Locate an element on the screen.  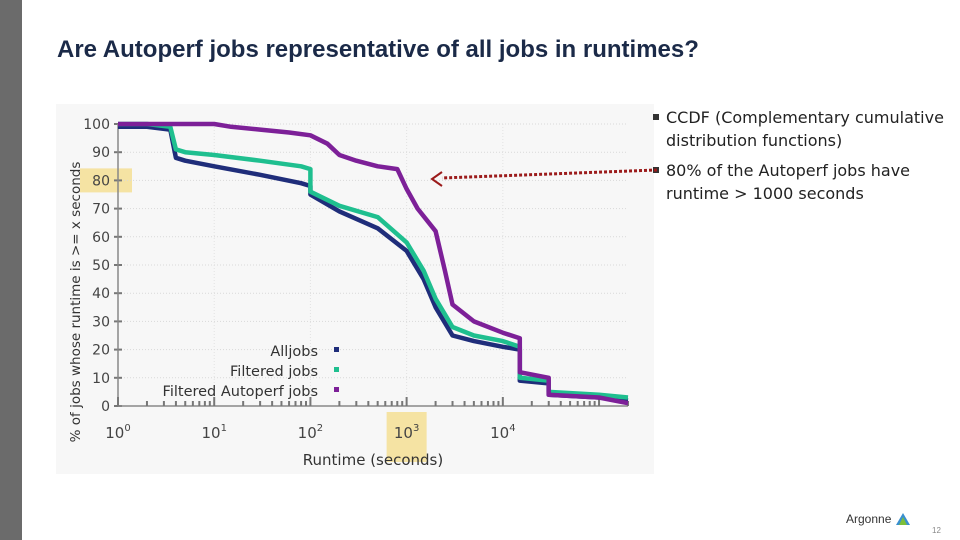
highlight-x1000 is located at coordinates (406, 437).